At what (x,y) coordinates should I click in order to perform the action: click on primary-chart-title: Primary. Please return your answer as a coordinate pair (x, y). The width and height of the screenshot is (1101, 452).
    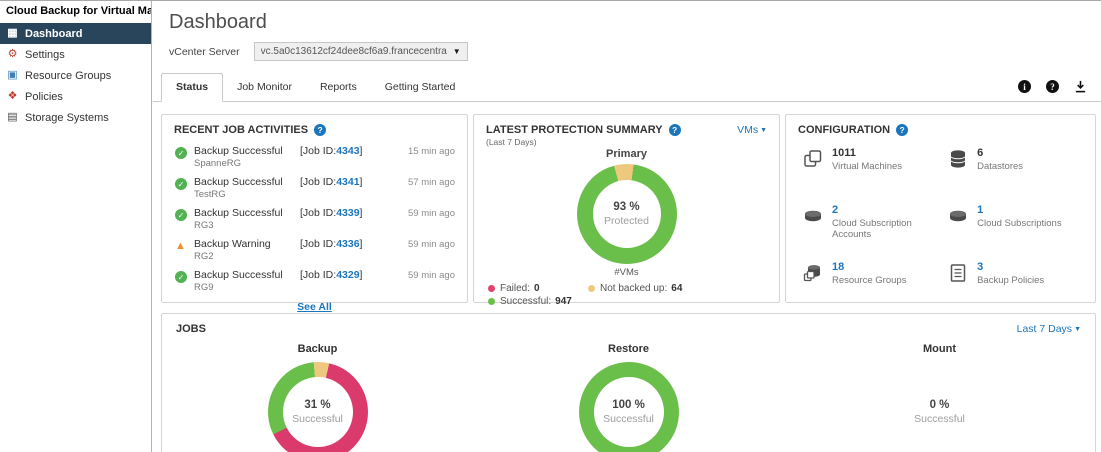
    Looking at the image, I should click on (626, 154).